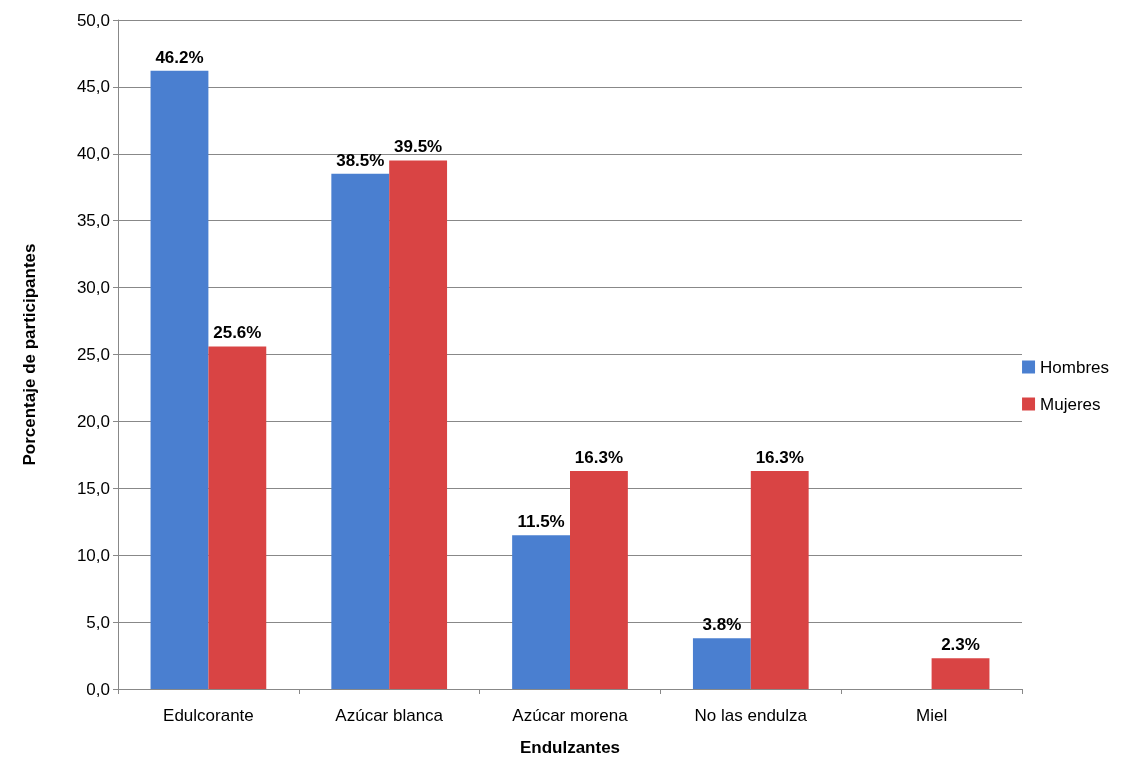 The width and height of the screenshot is (1124, 771). Describe the element at coordinates (208, 715) in the screenshot. I see `x-tick-label: Edulcorante` at that location.